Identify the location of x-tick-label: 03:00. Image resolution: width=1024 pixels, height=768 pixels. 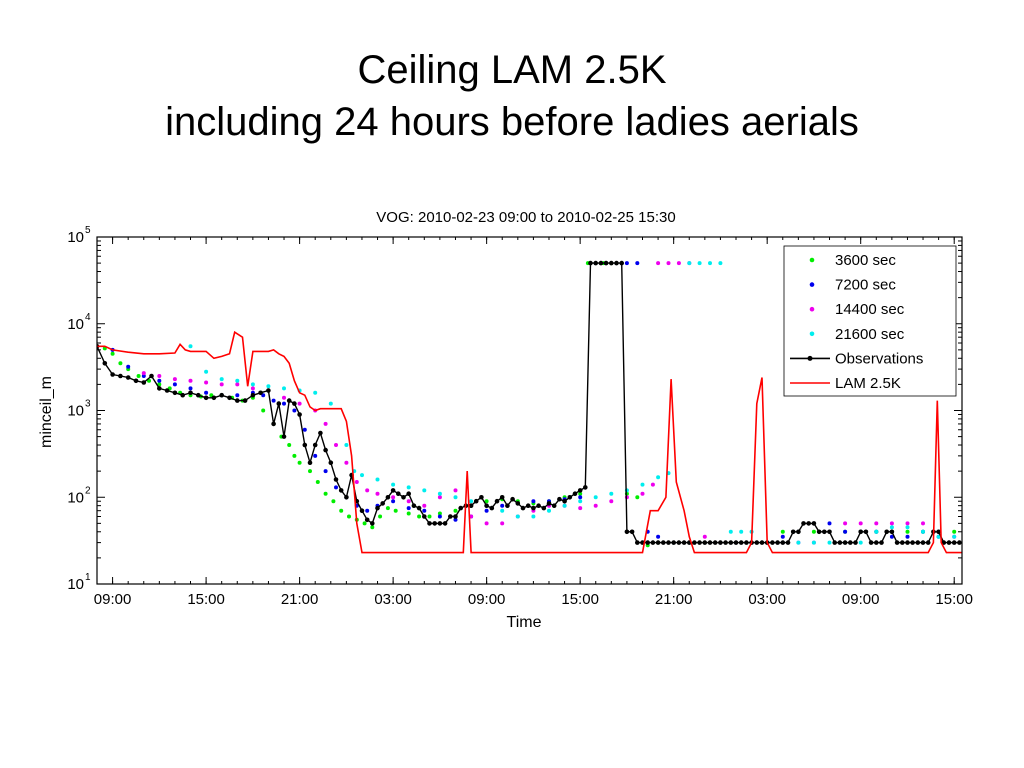
(767, 599).